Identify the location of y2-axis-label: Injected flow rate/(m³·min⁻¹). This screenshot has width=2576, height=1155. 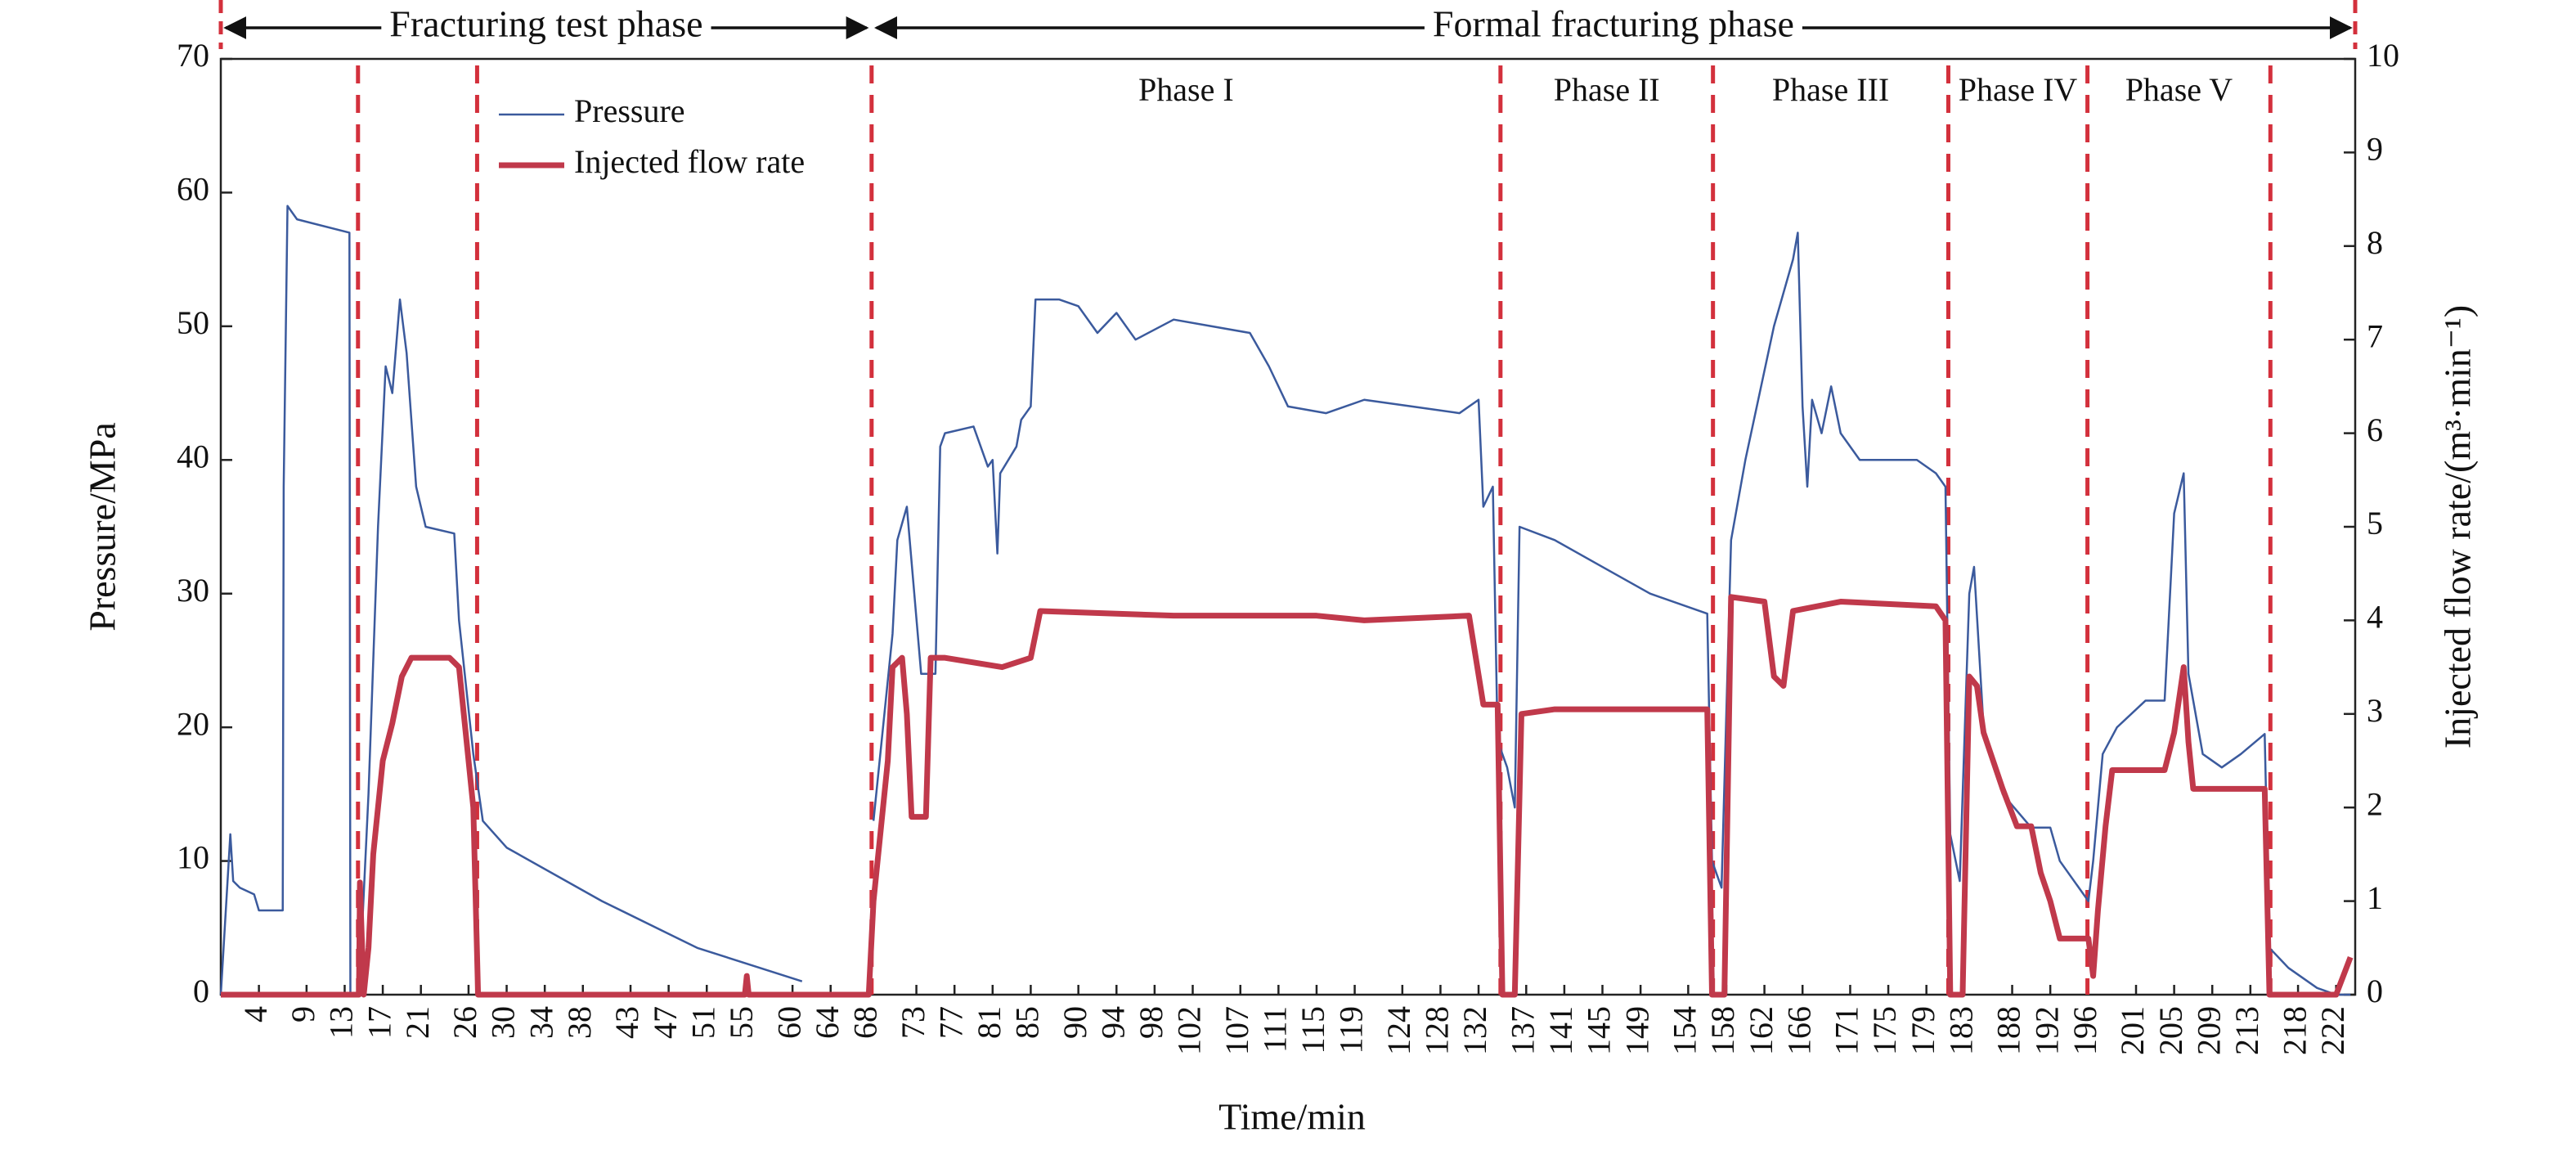
(2458, 526).